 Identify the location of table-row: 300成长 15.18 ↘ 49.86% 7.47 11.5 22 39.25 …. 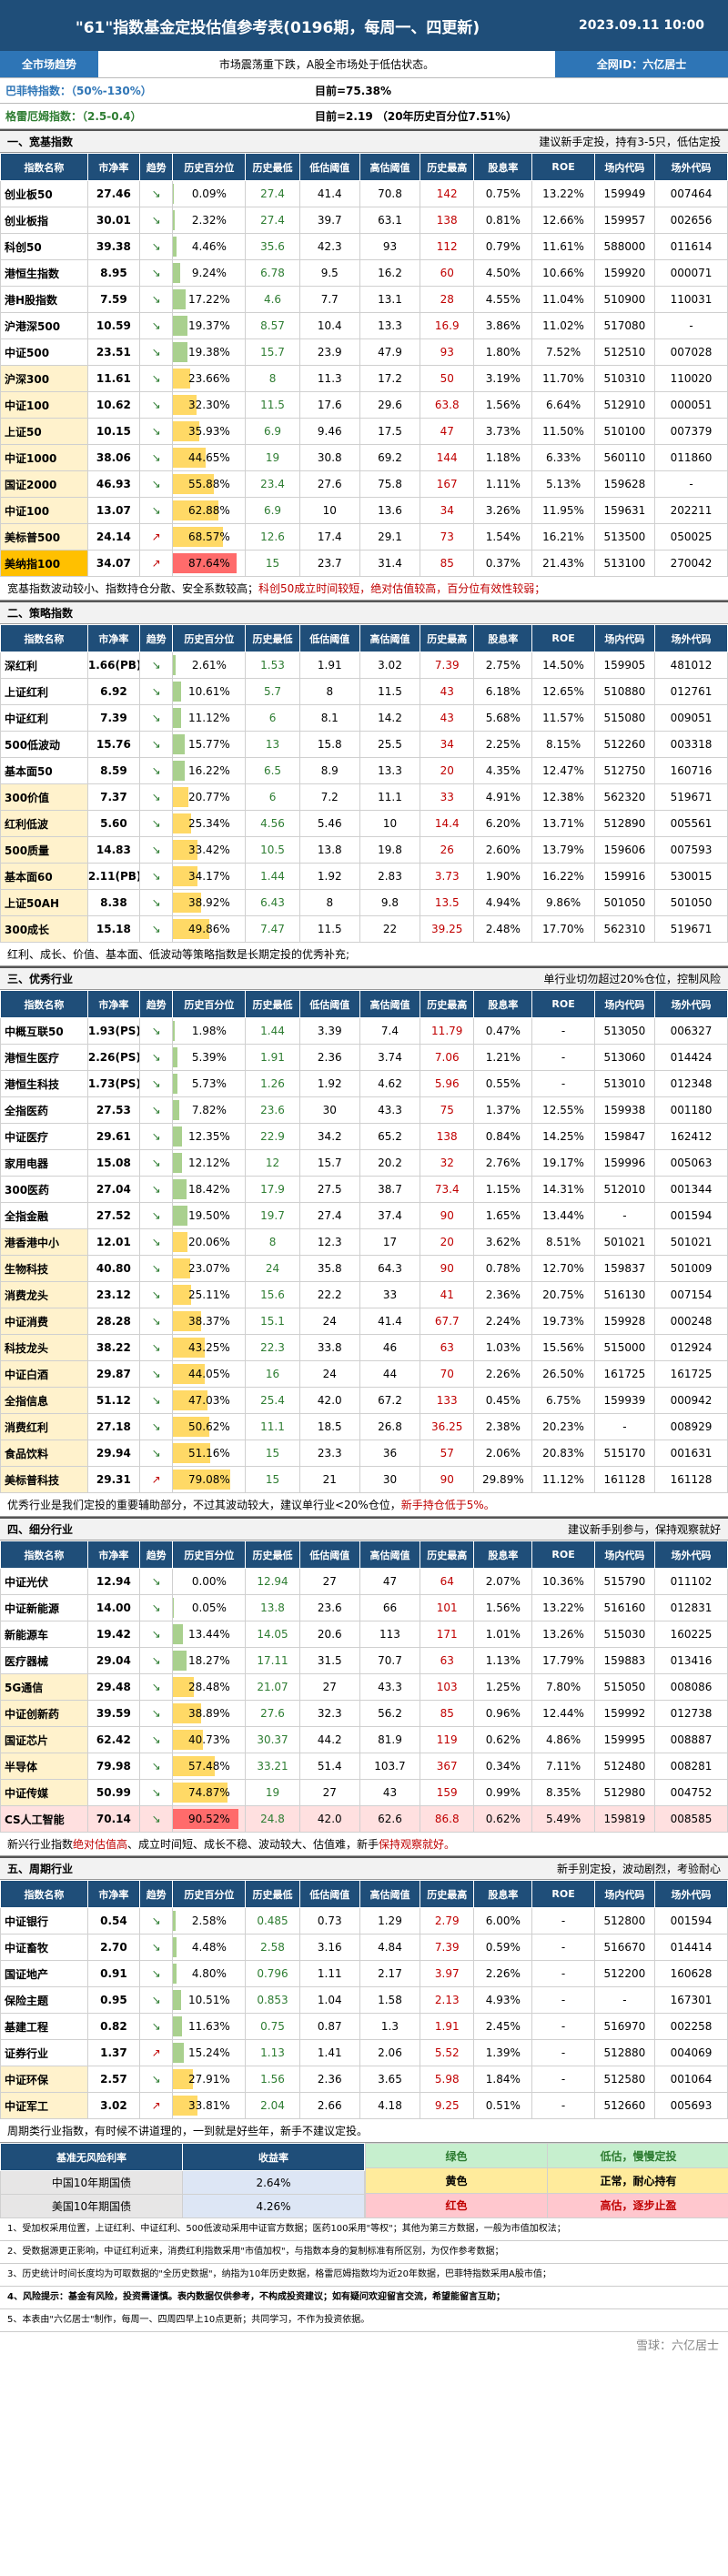
(364, 929).